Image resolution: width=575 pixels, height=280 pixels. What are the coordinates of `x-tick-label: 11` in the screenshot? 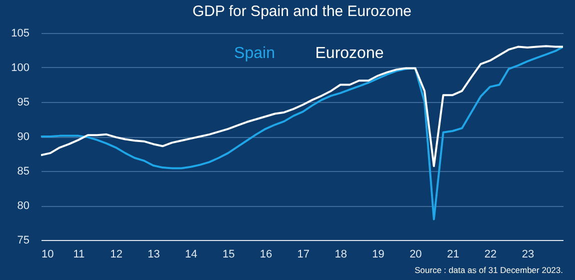 It's located at (79, 254).